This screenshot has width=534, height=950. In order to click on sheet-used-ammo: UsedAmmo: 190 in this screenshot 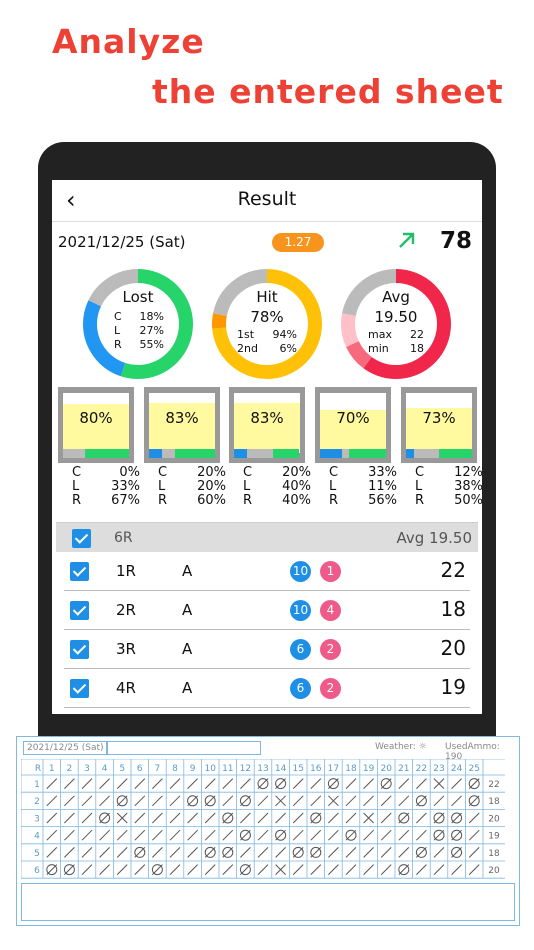, I will do `click(472, 752)`.